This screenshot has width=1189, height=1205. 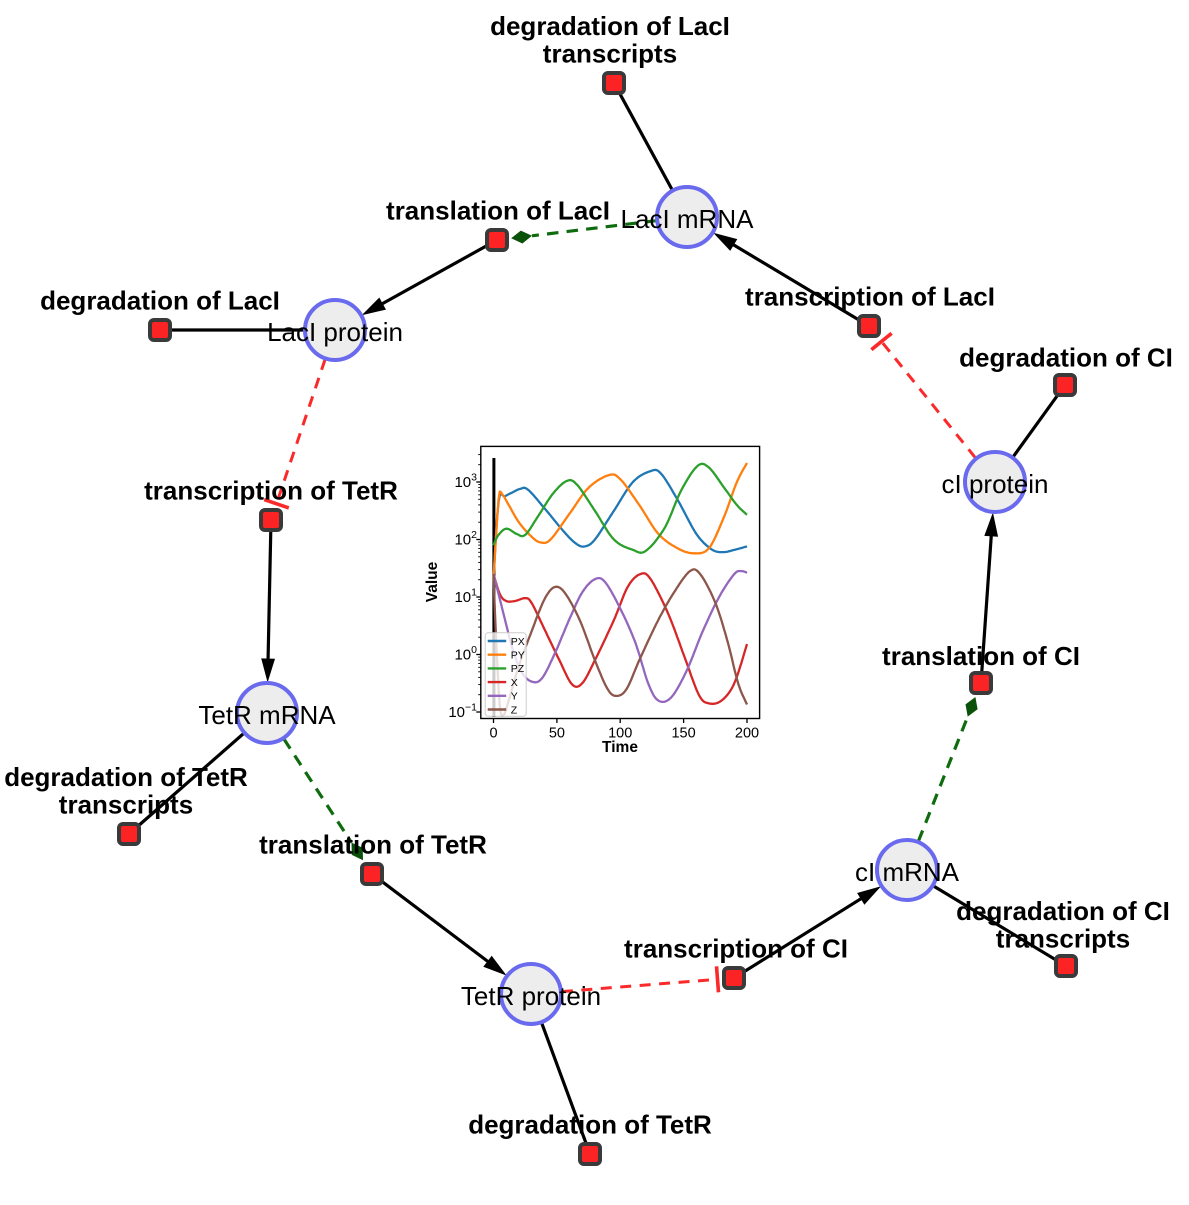 What do you see at coordinates (531, 996) in the screenshot?
I see `svg-text: TetR protein` at bounding box center [531, 996].